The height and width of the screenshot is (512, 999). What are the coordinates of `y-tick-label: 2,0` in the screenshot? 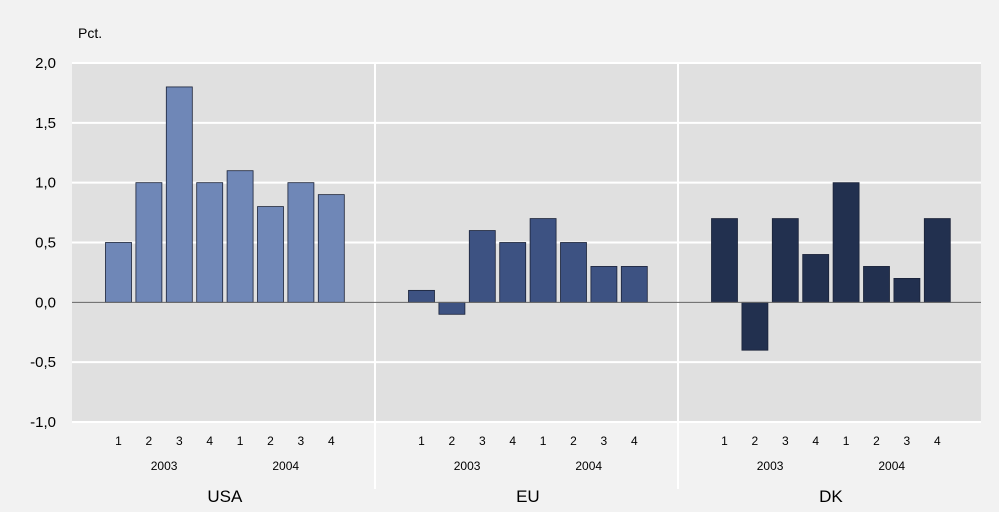 It's located at (45, 63).